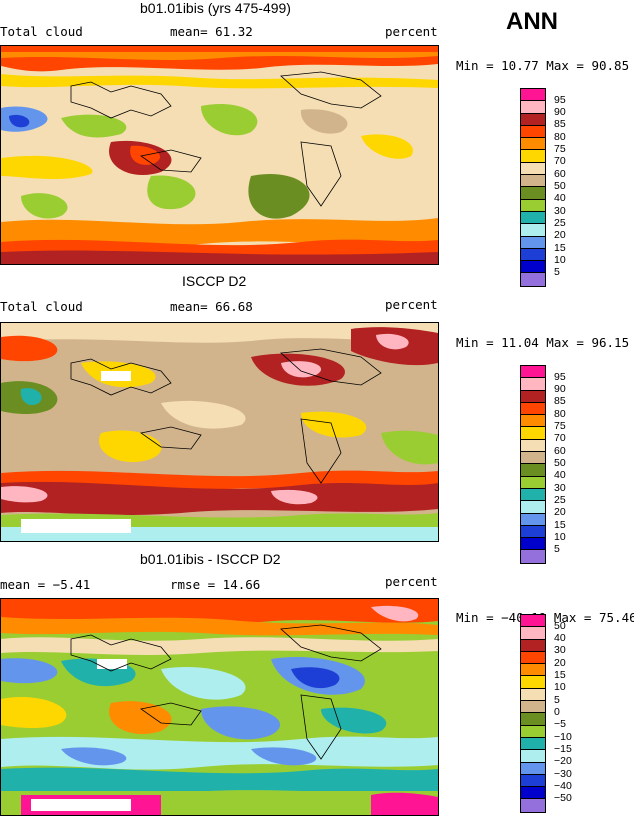 The width and height of the screenshot is (634, 818). Describe the element at coordinates (563, 761) in the screenshot. I see `colorbar-tick: −20` at that location.